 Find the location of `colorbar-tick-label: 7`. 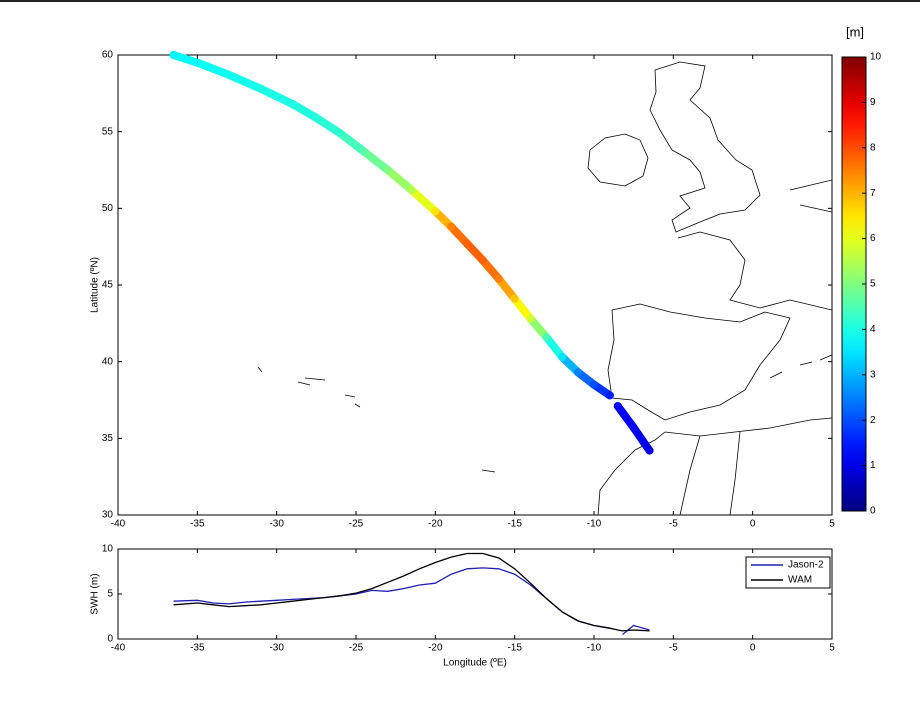

colorbar-tick-label: 7 is located at coordinates (873, 193).